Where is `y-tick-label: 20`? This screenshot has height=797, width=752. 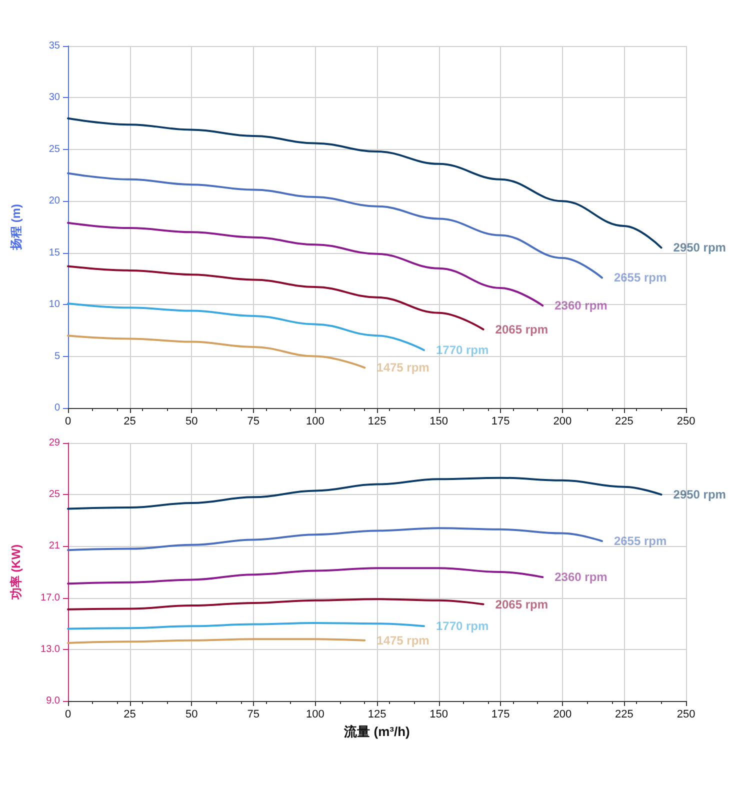
y-tick-label: 20 is located at coordinates (54, 201).